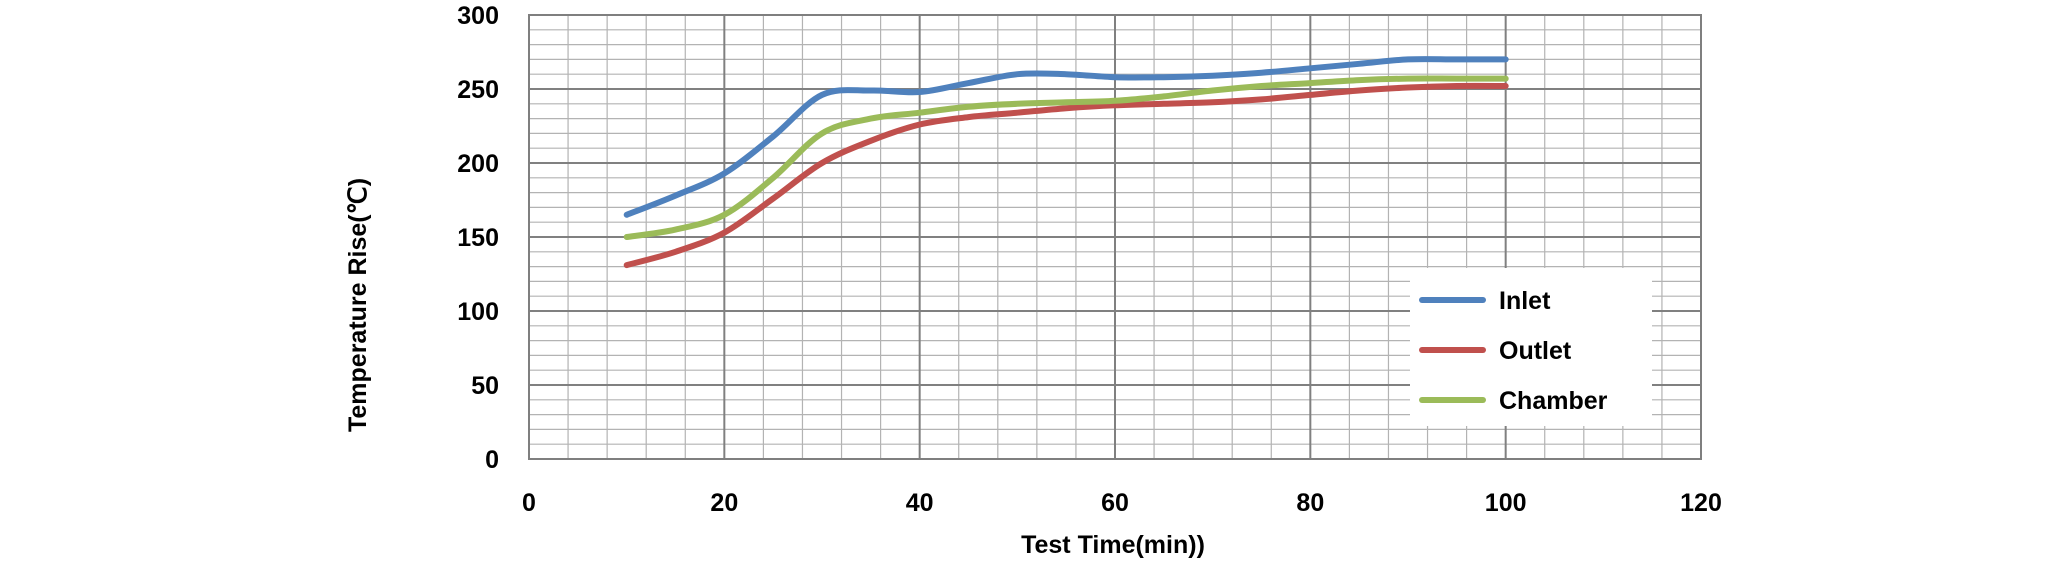 The height and width of the screenshot is (563, 2067). I want to click on x-axis-tick-labels: 0 20 40 60 80 100 120, so click(1122, 503).